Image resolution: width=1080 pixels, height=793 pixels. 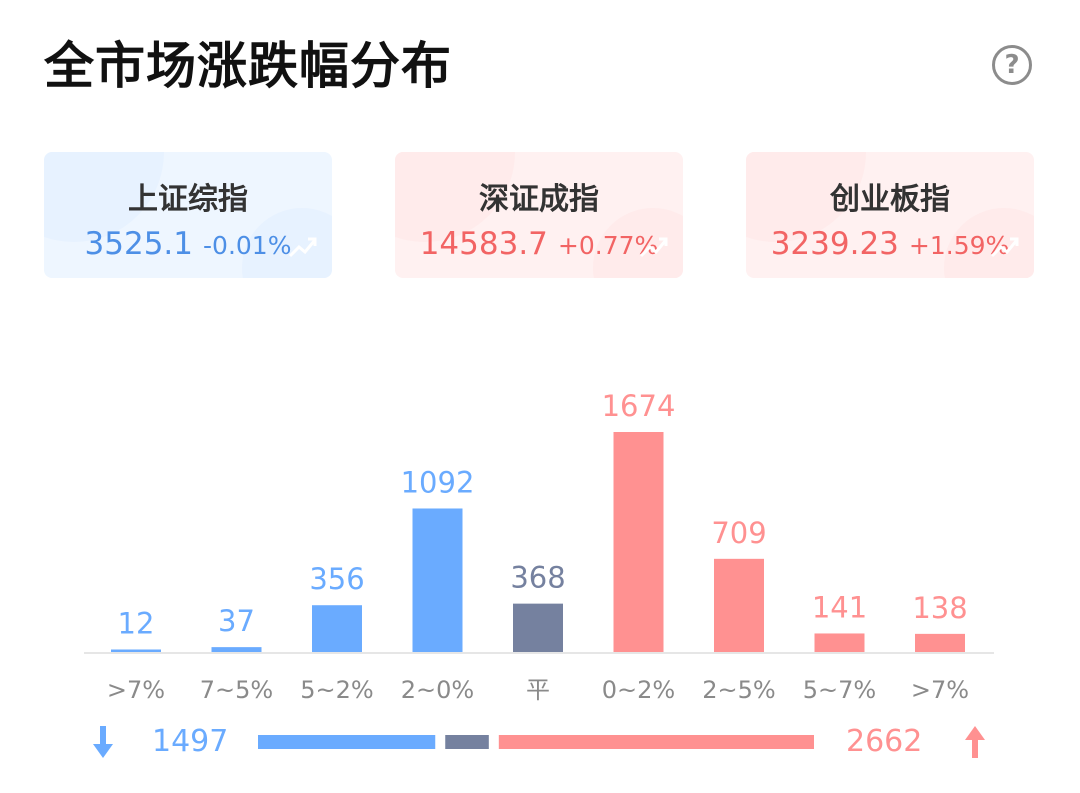 I want to click on arrow-down-icon, so click(x=103, y=742).